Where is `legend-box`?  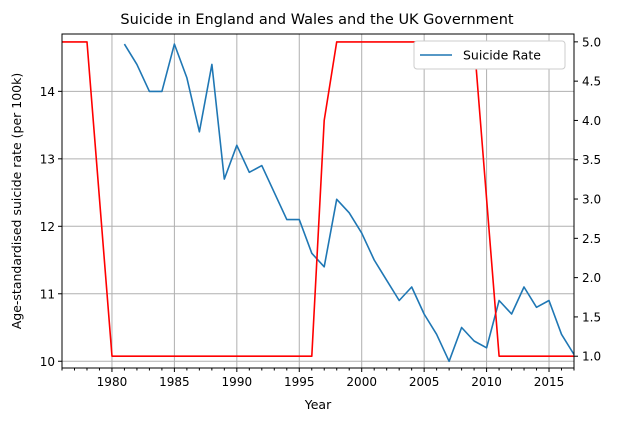 legend-box is located at coordinates (489, 55).